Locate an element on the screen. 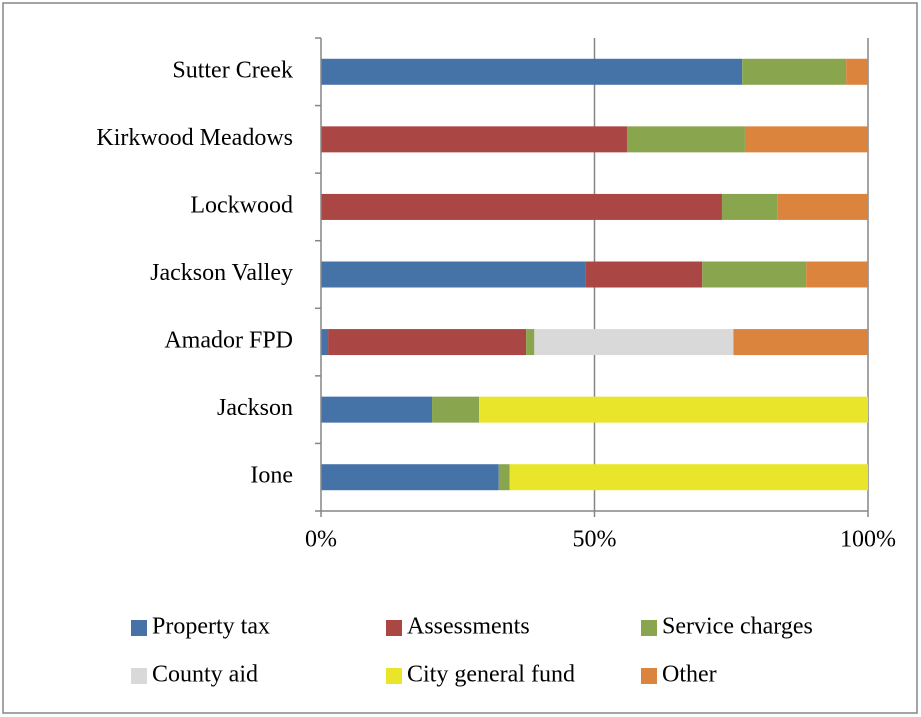 This screenshot has height=717, width=921. legend-label: Property tax is located at coordinates (211, 627).